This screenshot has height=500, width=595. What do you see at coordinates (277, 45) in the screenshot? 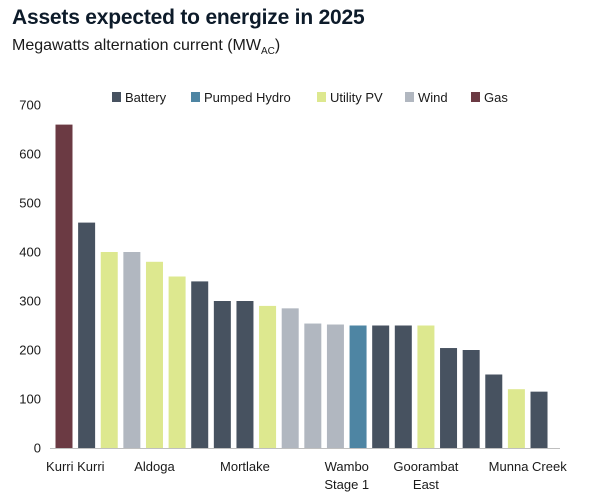
I see `subtitle-end: )` at bounding box center [277, 45].